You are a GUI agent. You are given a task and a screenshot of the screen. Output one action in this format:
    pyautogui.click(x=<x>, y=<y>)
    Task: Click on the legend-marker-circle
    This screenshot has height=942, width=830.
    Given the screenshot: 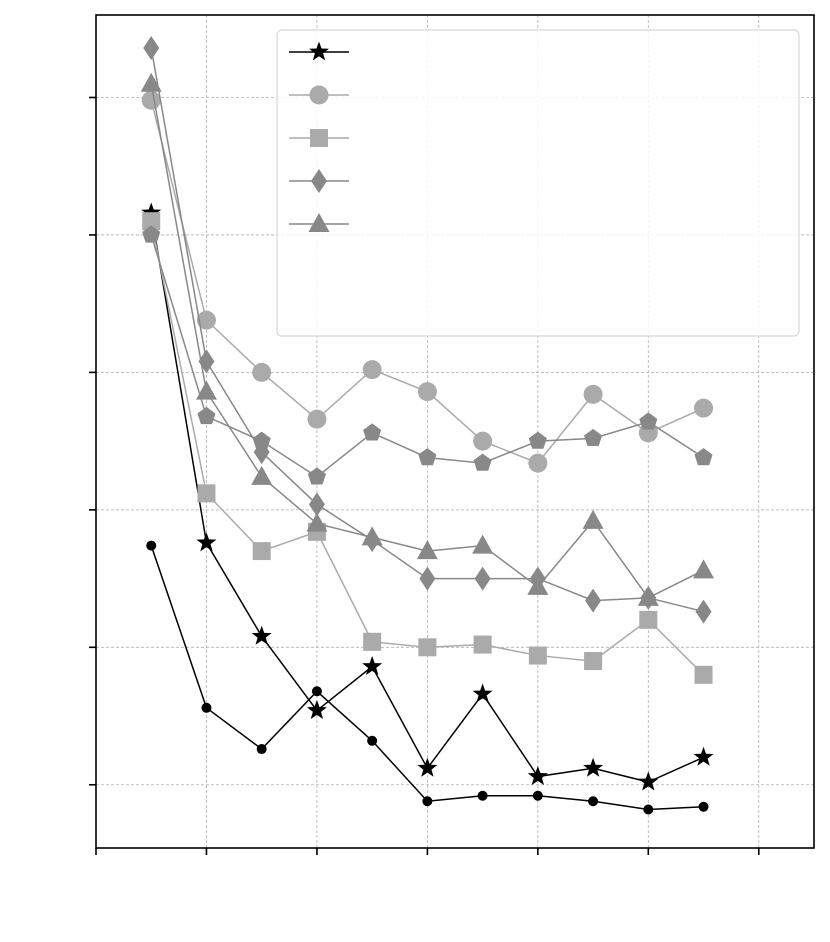 What is the action you would take?
    pyautogui.click(x=319, y=95)
    